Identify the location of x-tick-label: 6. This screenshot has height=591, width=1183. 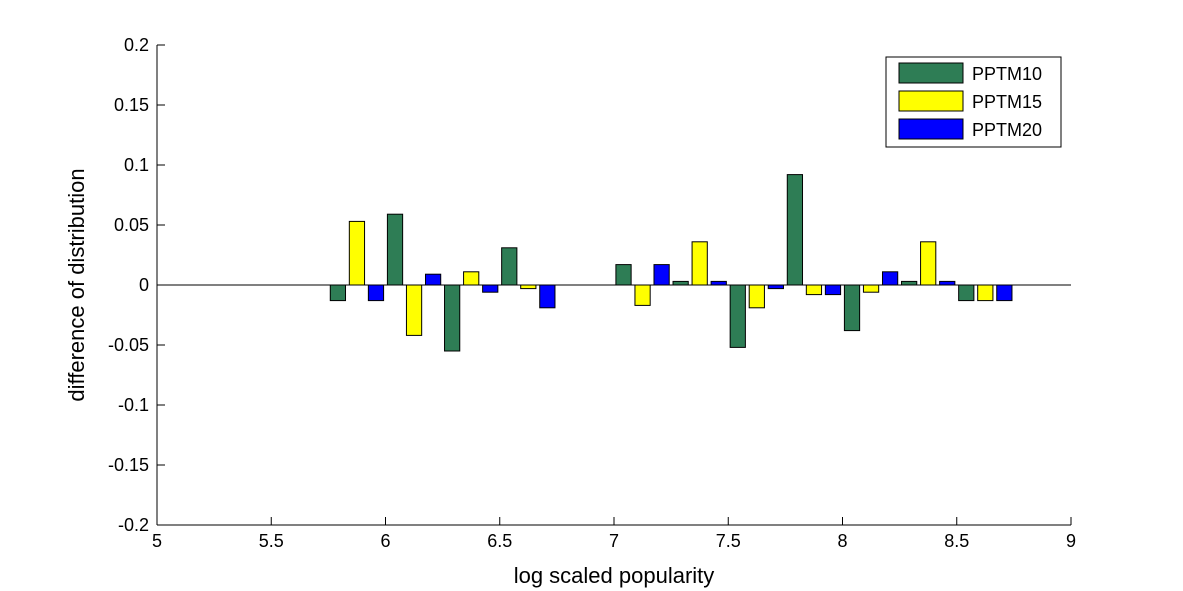
(385, 541).